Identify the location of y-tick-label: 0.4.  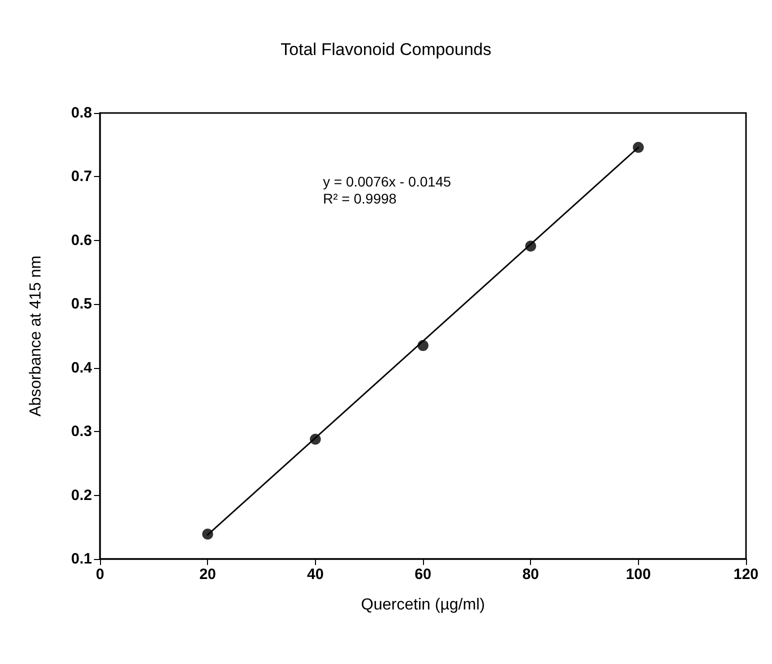
(82, 367).